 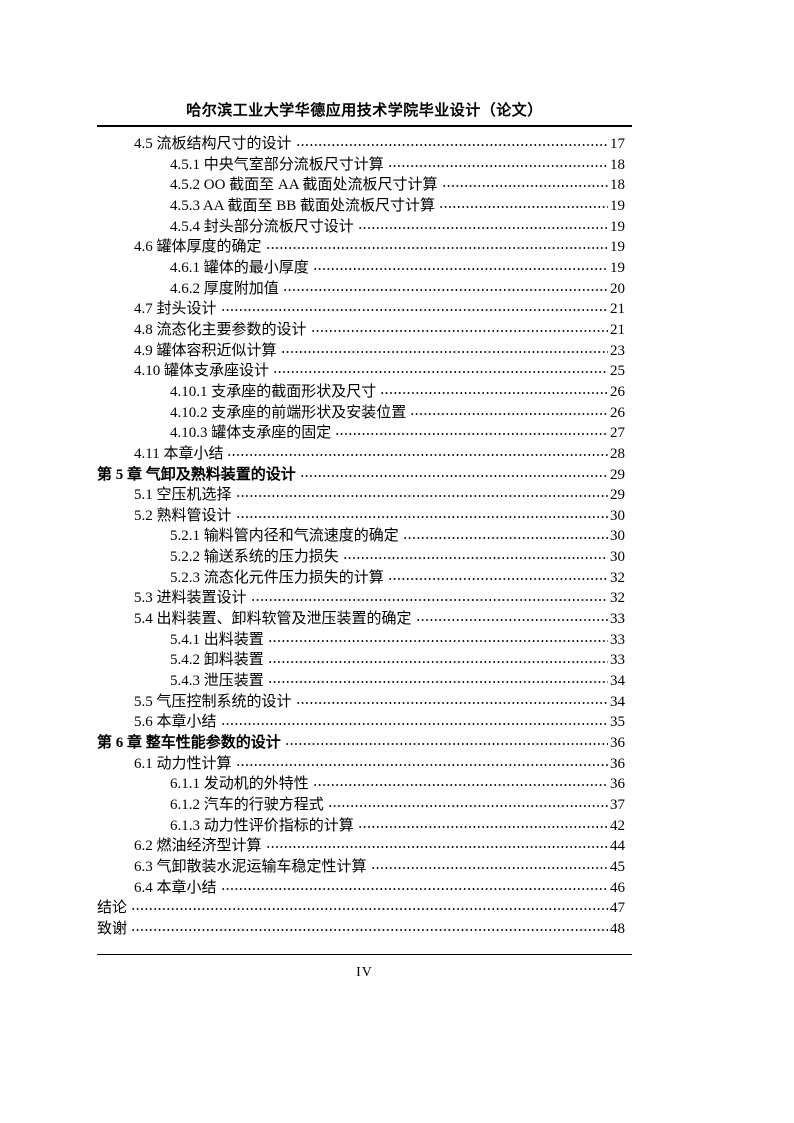 I want to click on toc-entry-label: 第 5 章 气卸及熟料装置的设计, so click(x=196, y=474).